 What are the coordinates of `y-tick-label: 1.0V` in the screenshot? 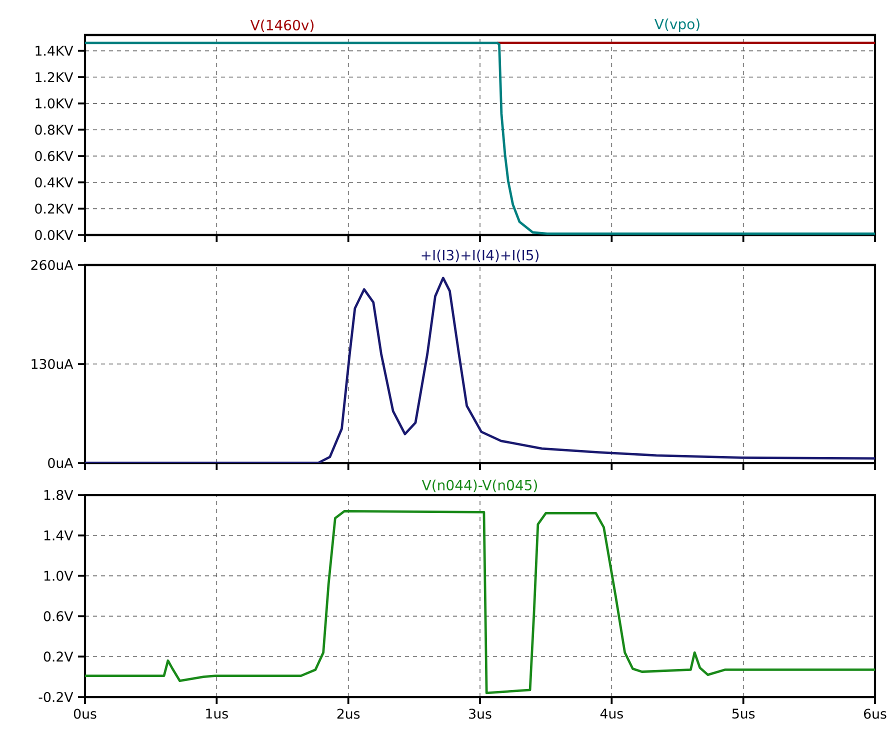 It's located at (59, 575).